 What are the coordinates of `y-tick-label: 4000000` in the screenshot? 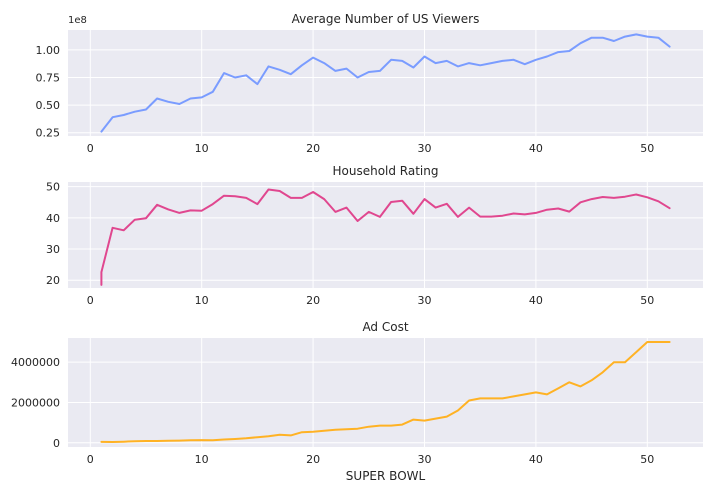 It's located at (35, 362).